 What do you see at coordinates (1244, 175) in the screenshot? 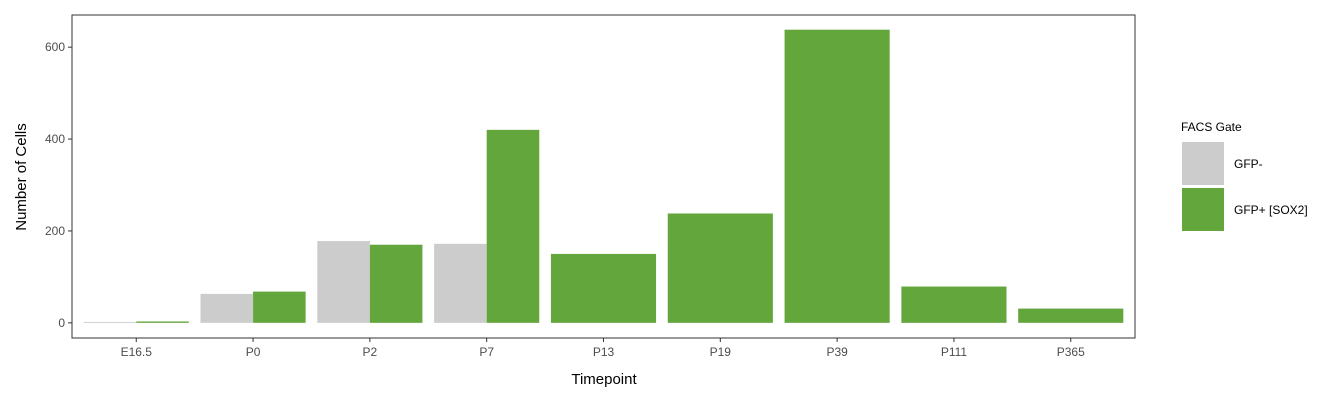
I see `legend: FACS Gate GFP- GFP+ [SOX2]` at bounding box center [1244, 175].